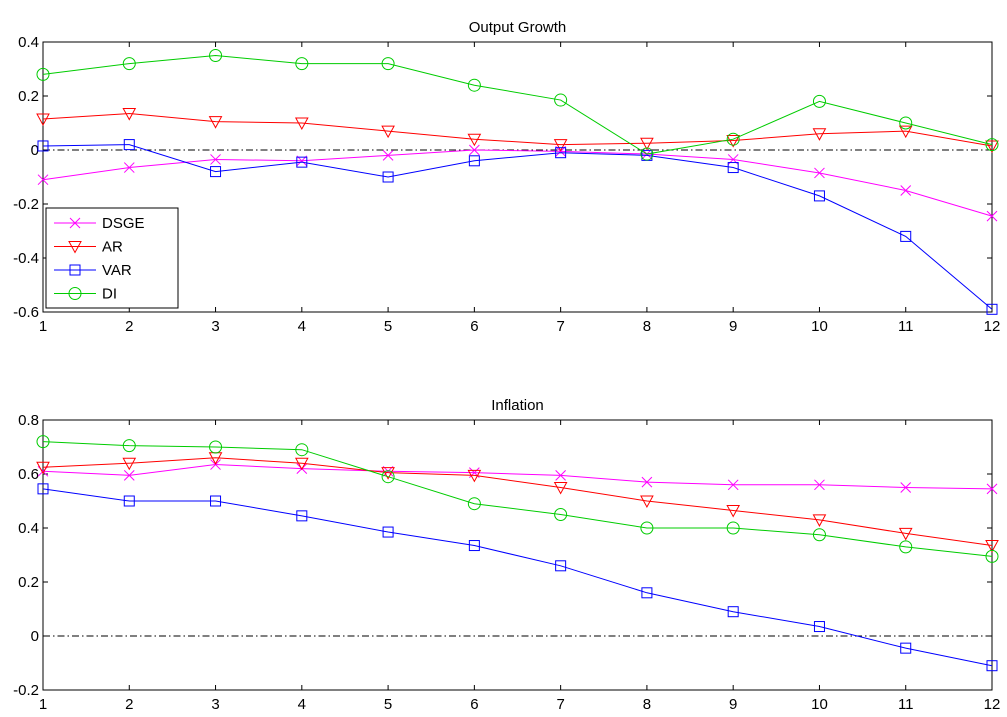  I want to click on series-ar, so click(517, 130).